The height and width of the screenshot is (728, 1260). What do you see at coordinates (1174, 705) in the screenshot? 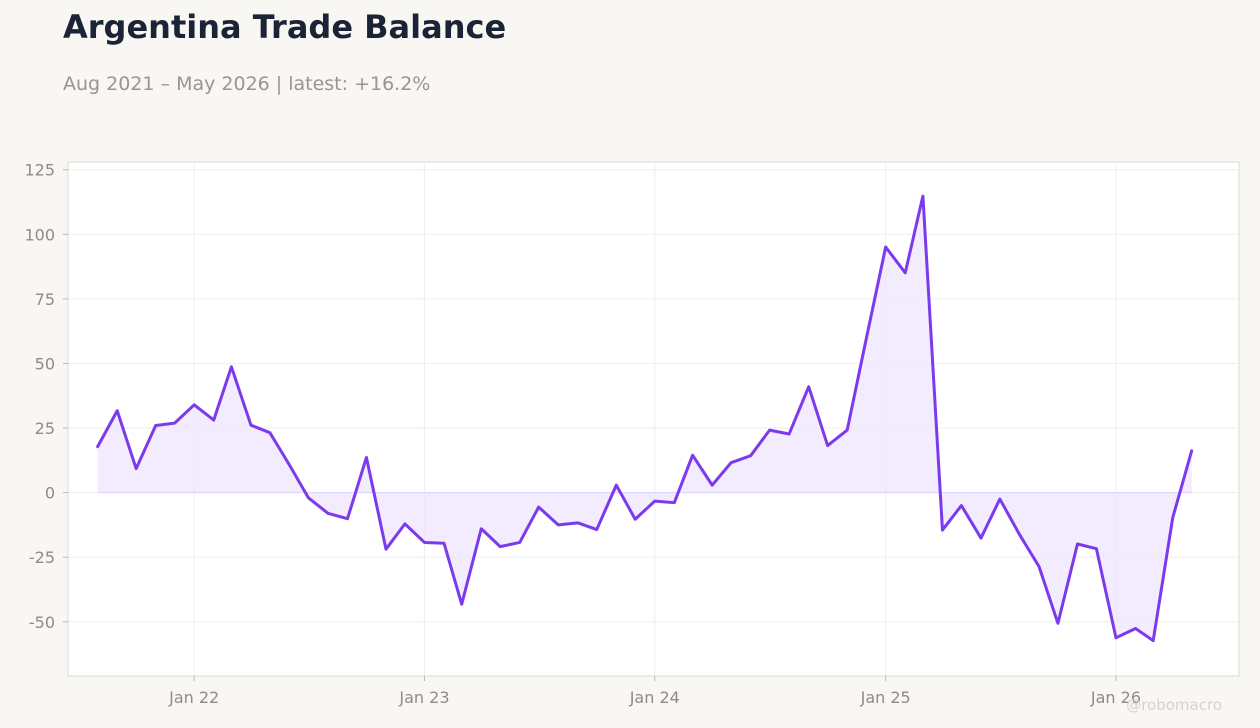
I see `watermark: @robomacro` at bounding box center [1174, 705].